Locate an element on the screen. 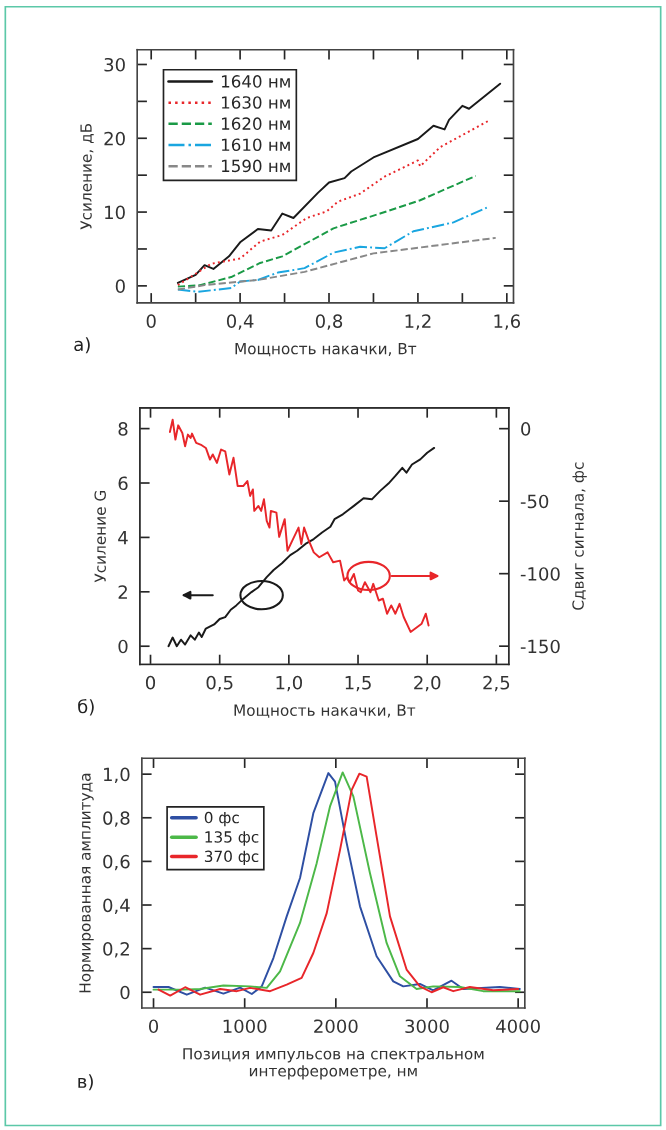 Image resolution: width=666 pixels, height=1130 pixels. legend-label: 135 фс is located at coordinates (232, 838).